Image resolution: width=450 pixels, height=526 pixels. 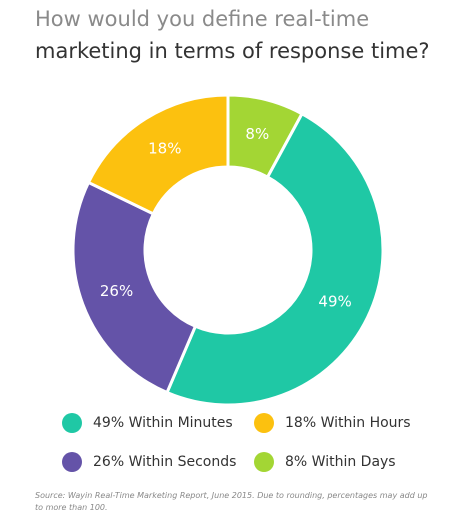 What do you see at coordinates (340, 462) in the screenshot?
I see `legend-label: 8% Within Days` at bounding box center [340, 462].